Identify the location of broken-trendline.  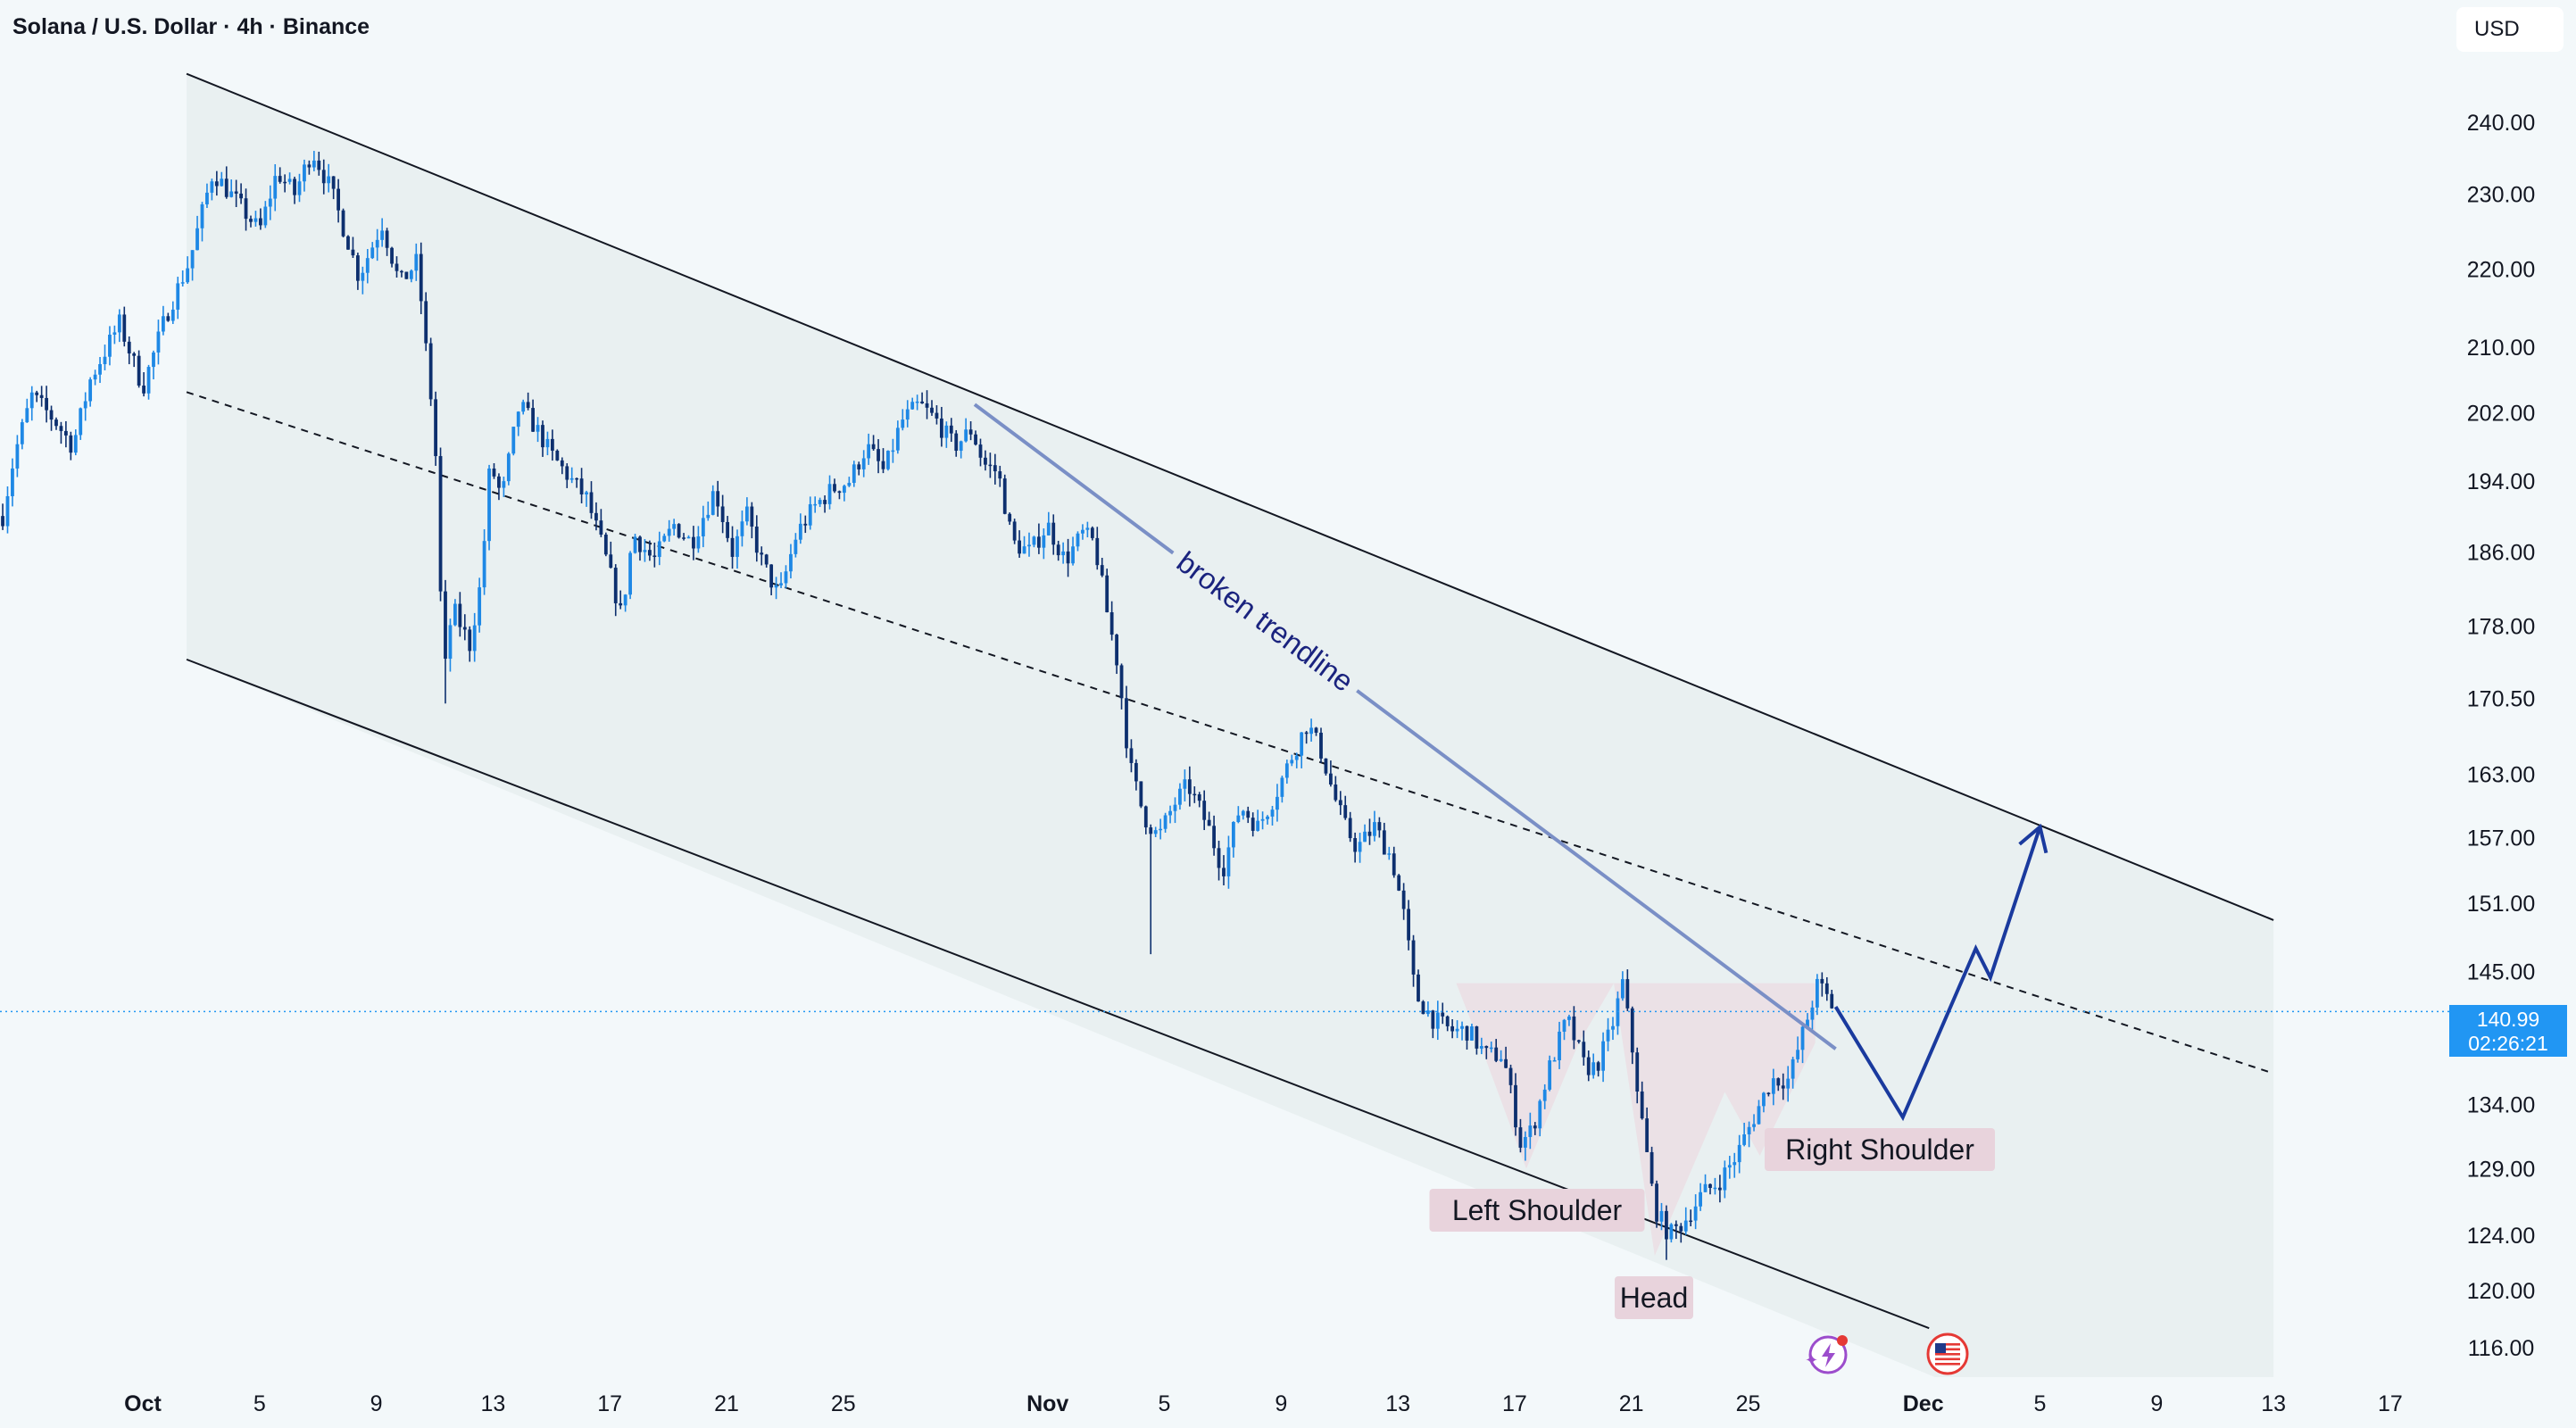
(1074, 479).